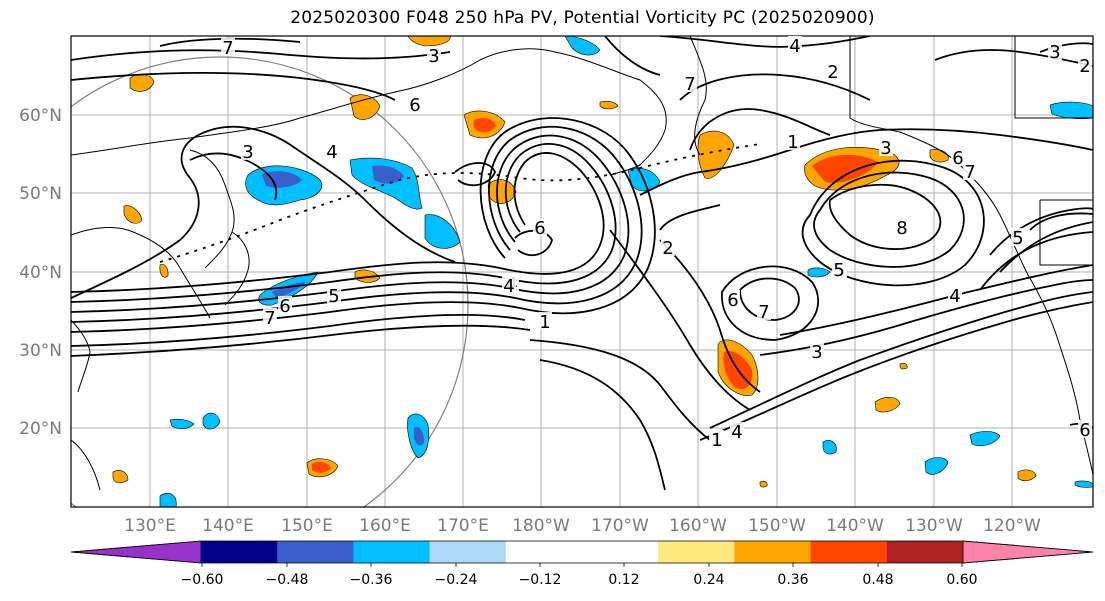 This screenshot has height=601, width=1105. I want to click on lon-tick-label: 140°E, so click(228, 526).